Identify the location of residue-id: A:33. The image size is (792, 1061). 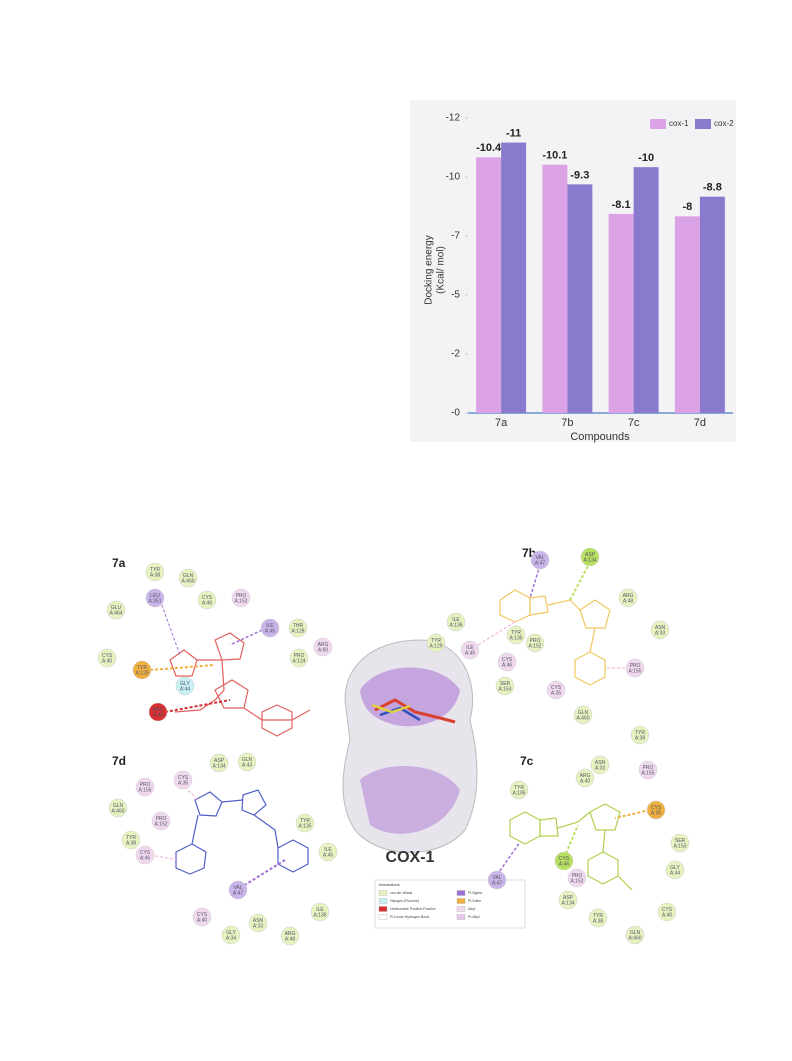
(258, 926).